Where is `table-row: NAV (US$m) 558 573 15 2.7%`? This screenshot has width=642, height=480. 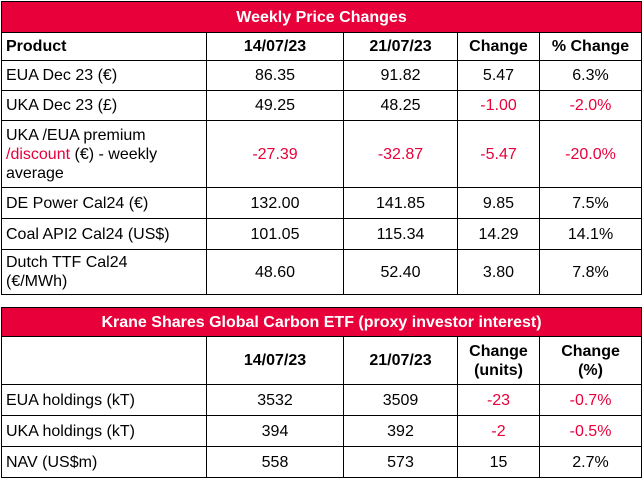 table-row: NAV (US$m) 558 573 15 2.7% is located at coordinates (321, 462).